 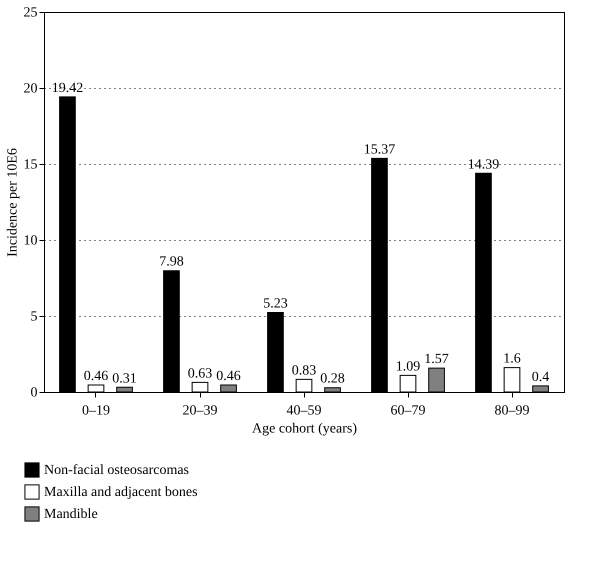 I want to click on data-label: 0.31, so click(x=124, y=378).